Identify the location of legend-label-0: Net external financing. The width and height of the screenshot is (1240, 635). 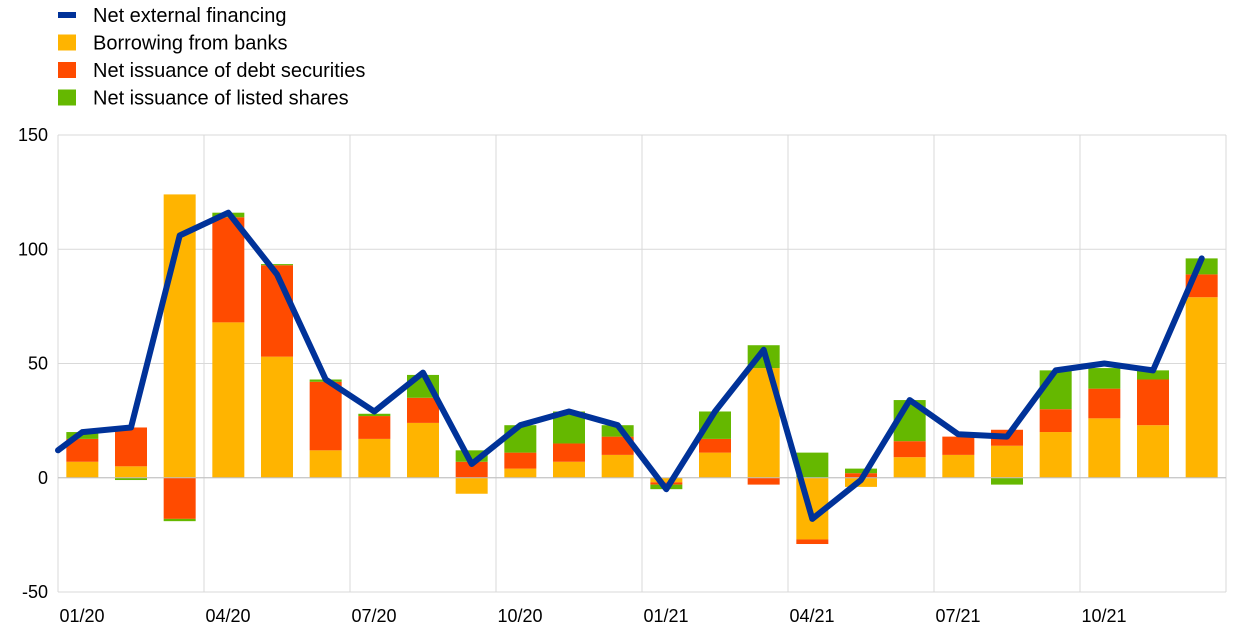
(189, 16).